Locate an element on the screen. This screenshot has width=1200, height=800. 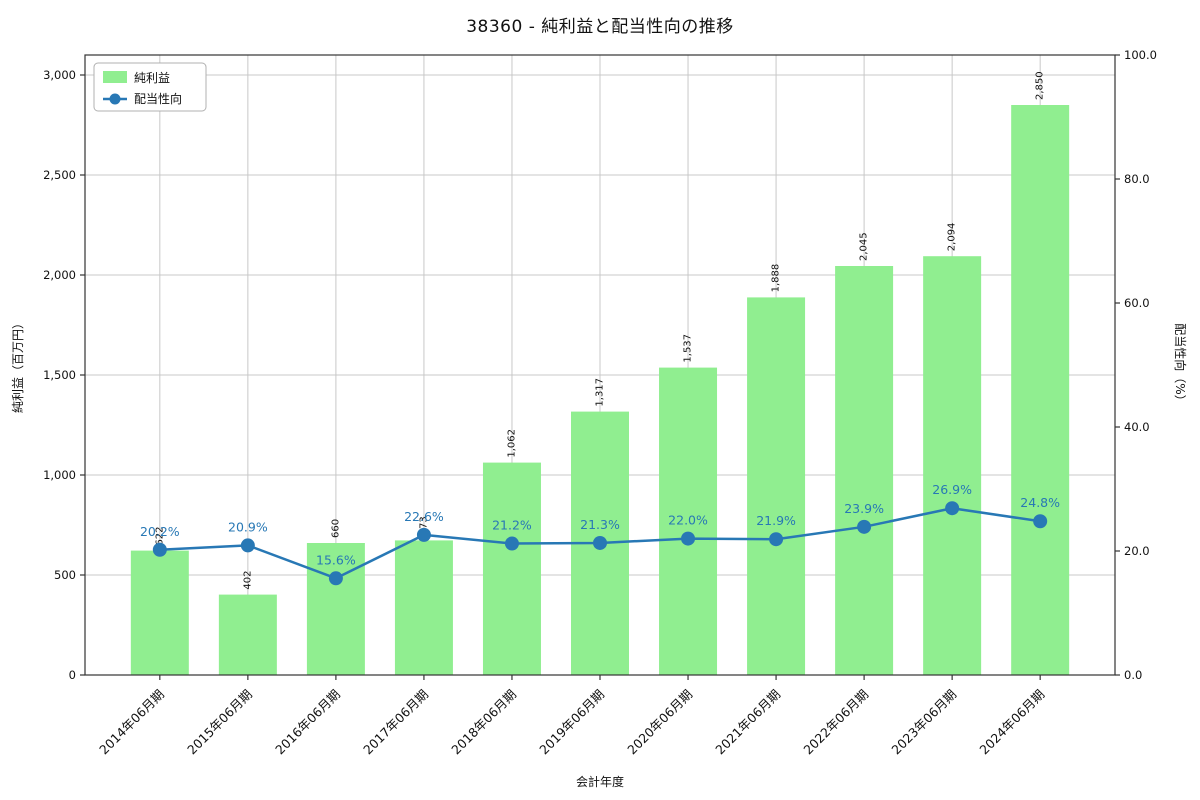
line-point-label: 15.6% is located at coordinates (336, 559).